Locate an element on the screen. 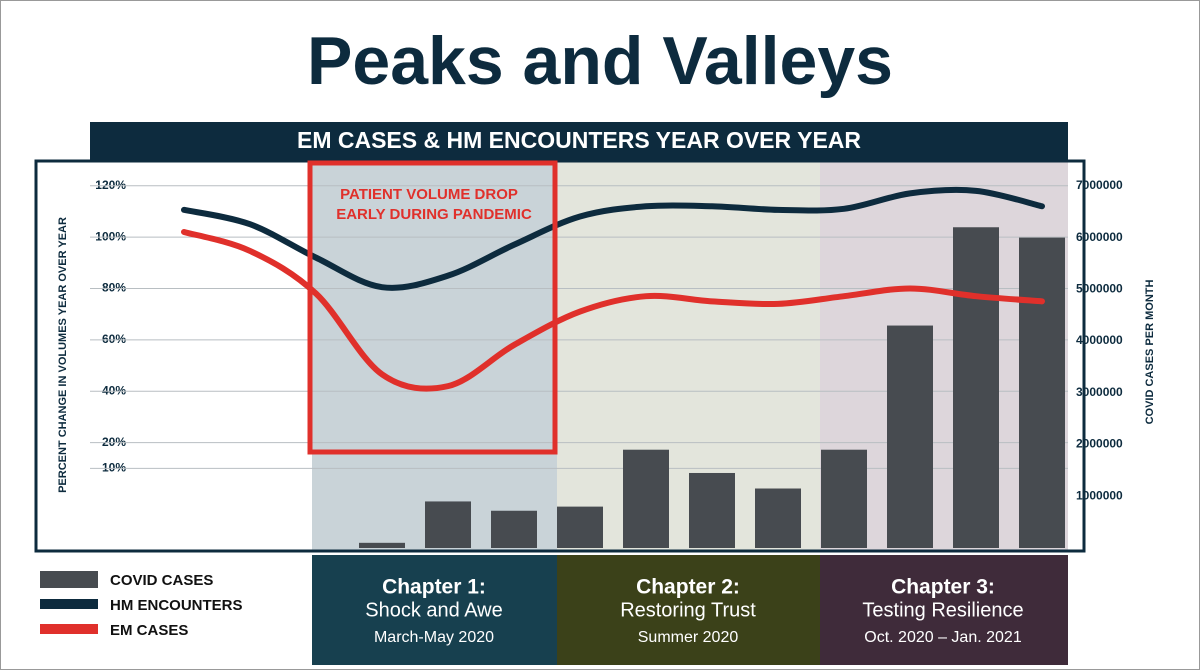  chapter-dates: Oct. 2020 – Jan. 2021 is located at coordinates (943, 637).